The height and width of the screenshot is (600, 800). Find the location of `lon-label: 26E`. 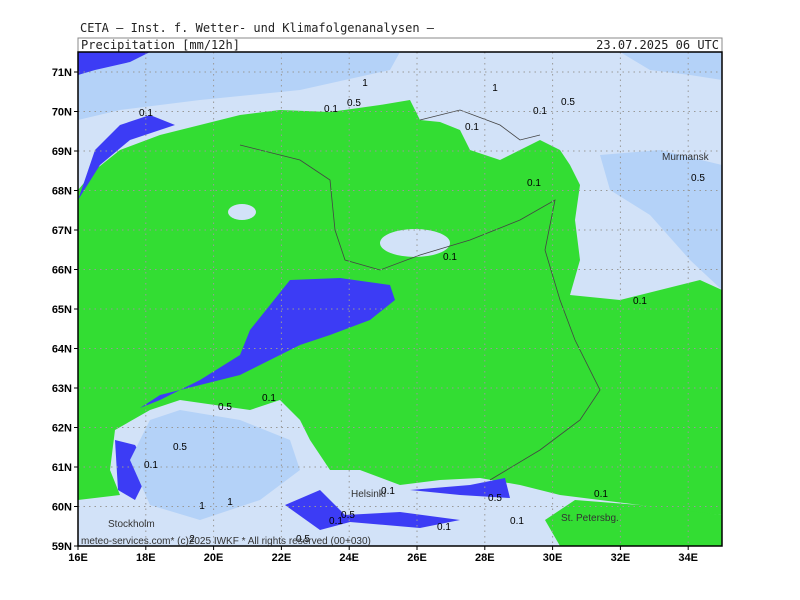

lon-label: 26E is located at coordinates (417, 558).